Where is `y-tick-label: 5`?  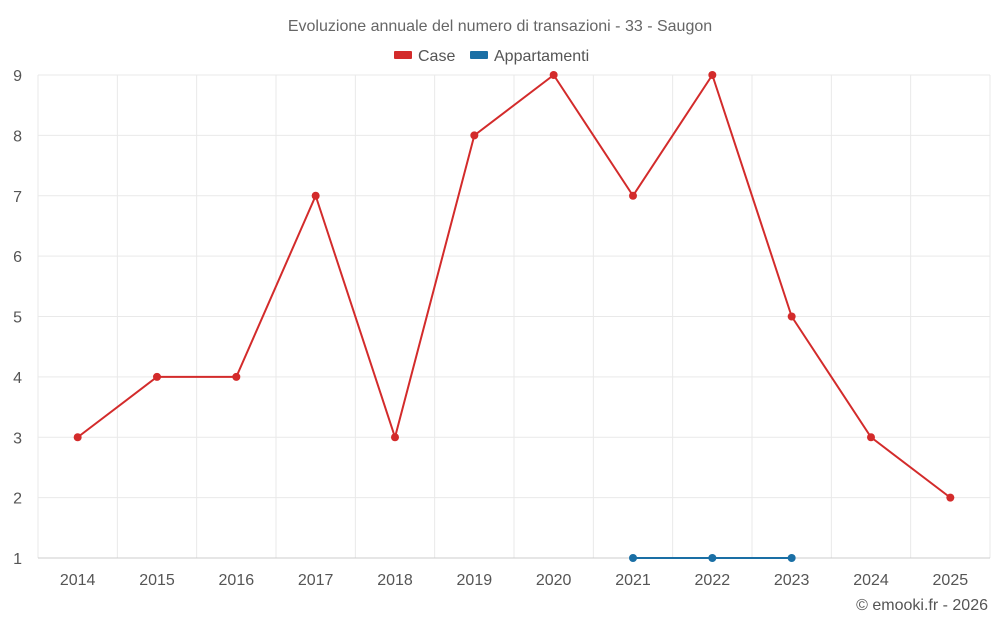 y-tick-label: 5 is located at coordinates (17, 318).